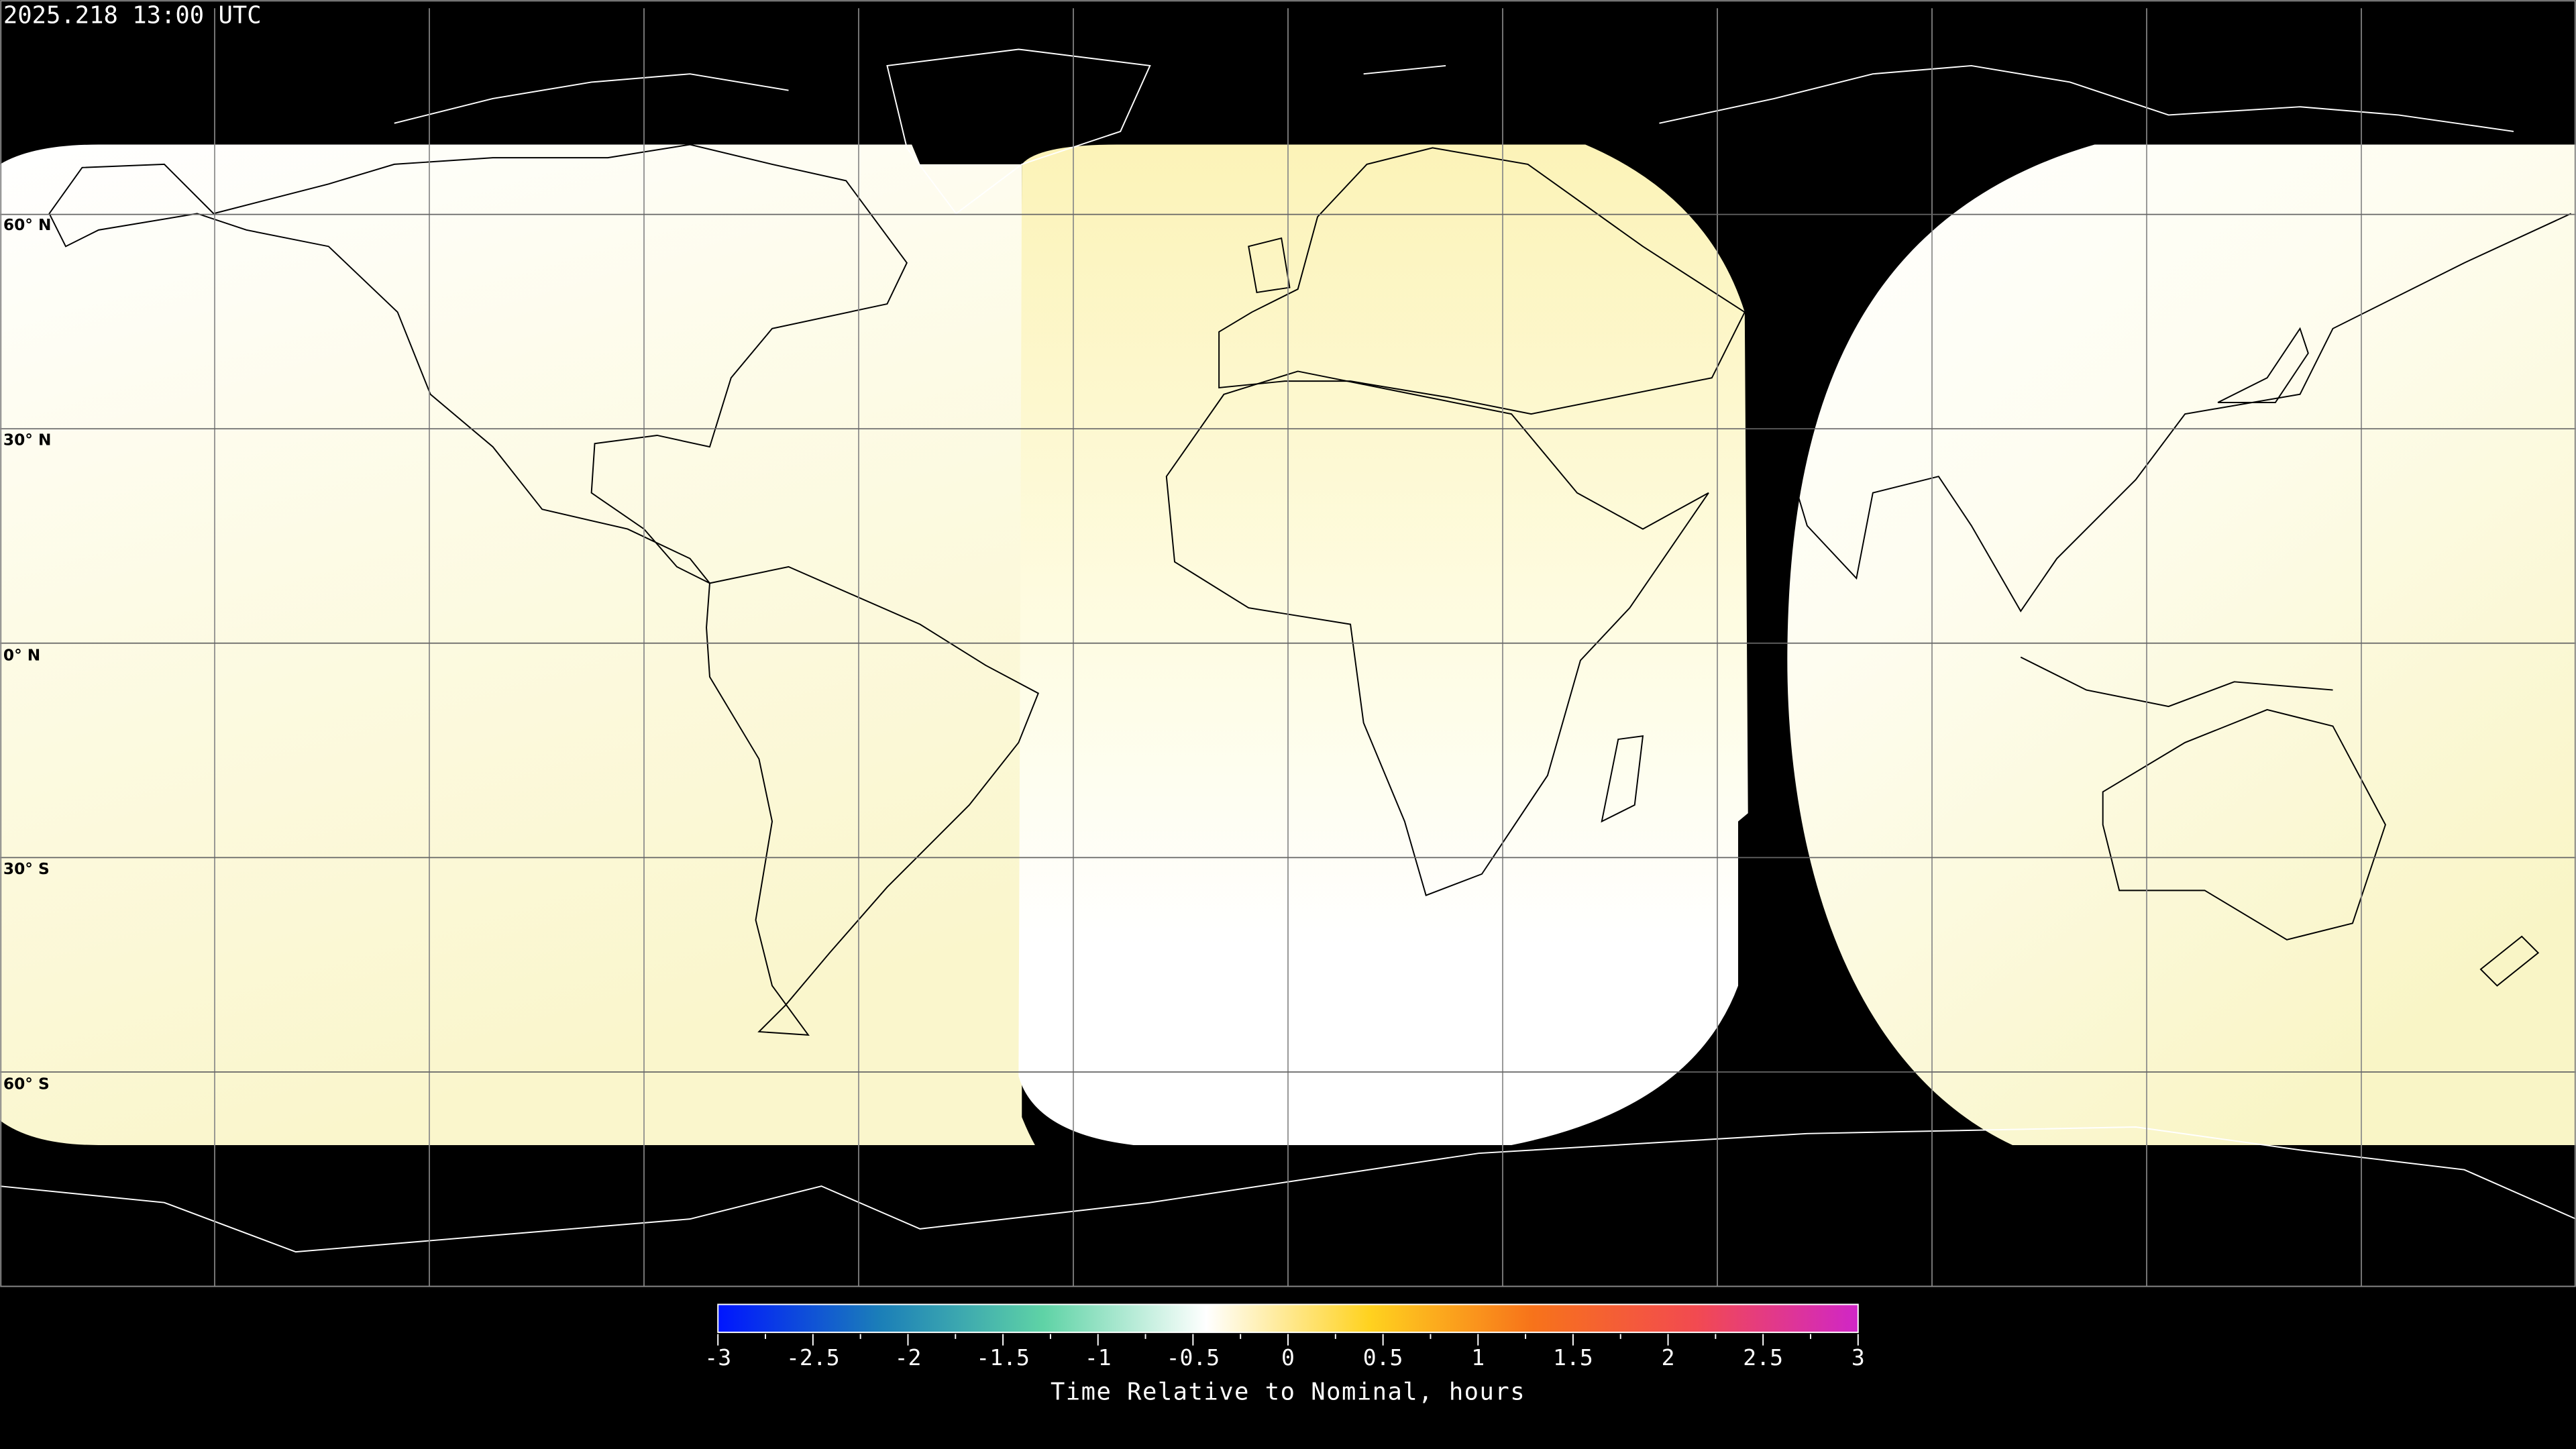 Image resolution: width=2576 pixels, height=1449 pixels. What do you see at coordinates (1763, 1357) in the screenshot?
I see `colorbar-tick-label: 2.5` at bounding box center [1763, 1357].